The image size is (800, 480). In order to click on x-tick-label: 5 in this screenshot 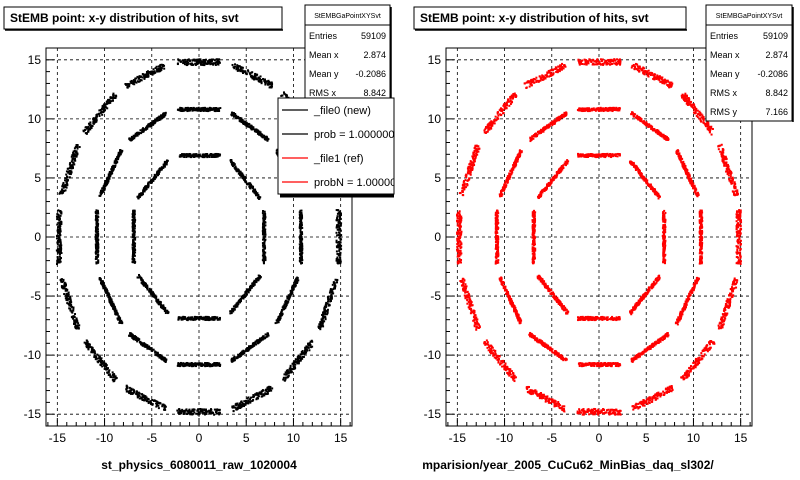, I will do `click(246, 438)`.